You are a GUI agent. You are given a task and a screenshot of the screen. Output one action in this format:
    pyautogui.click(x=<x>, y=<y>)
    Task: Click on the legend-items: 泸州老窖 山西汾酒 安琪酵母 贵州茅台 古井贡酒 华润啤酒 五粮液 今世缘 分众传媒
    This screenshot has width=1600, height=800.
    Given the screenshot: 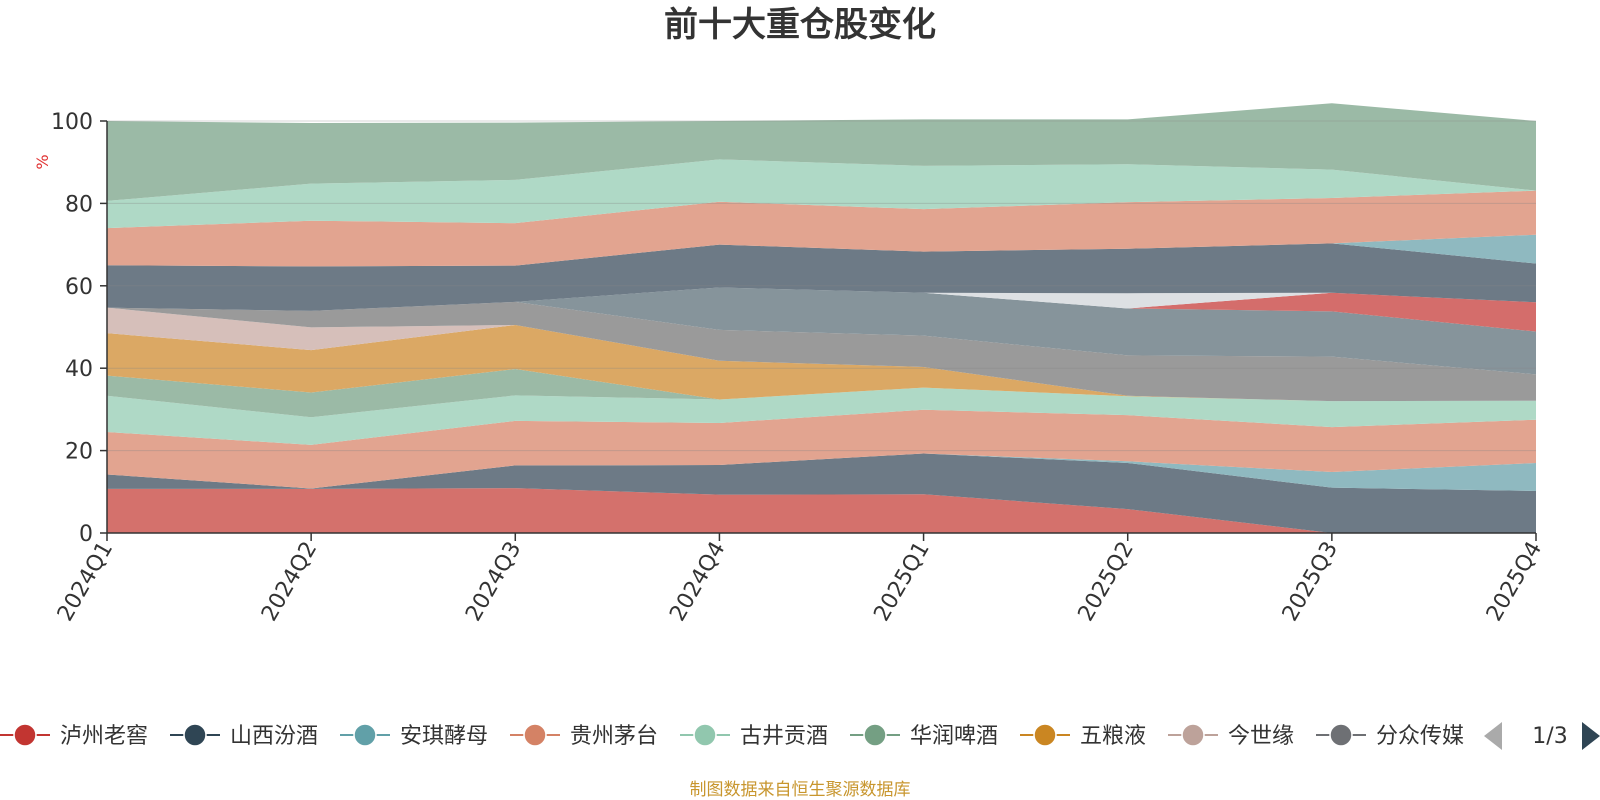 What is the action you would take?
    pyautogui.click(x=732, y=736)
    